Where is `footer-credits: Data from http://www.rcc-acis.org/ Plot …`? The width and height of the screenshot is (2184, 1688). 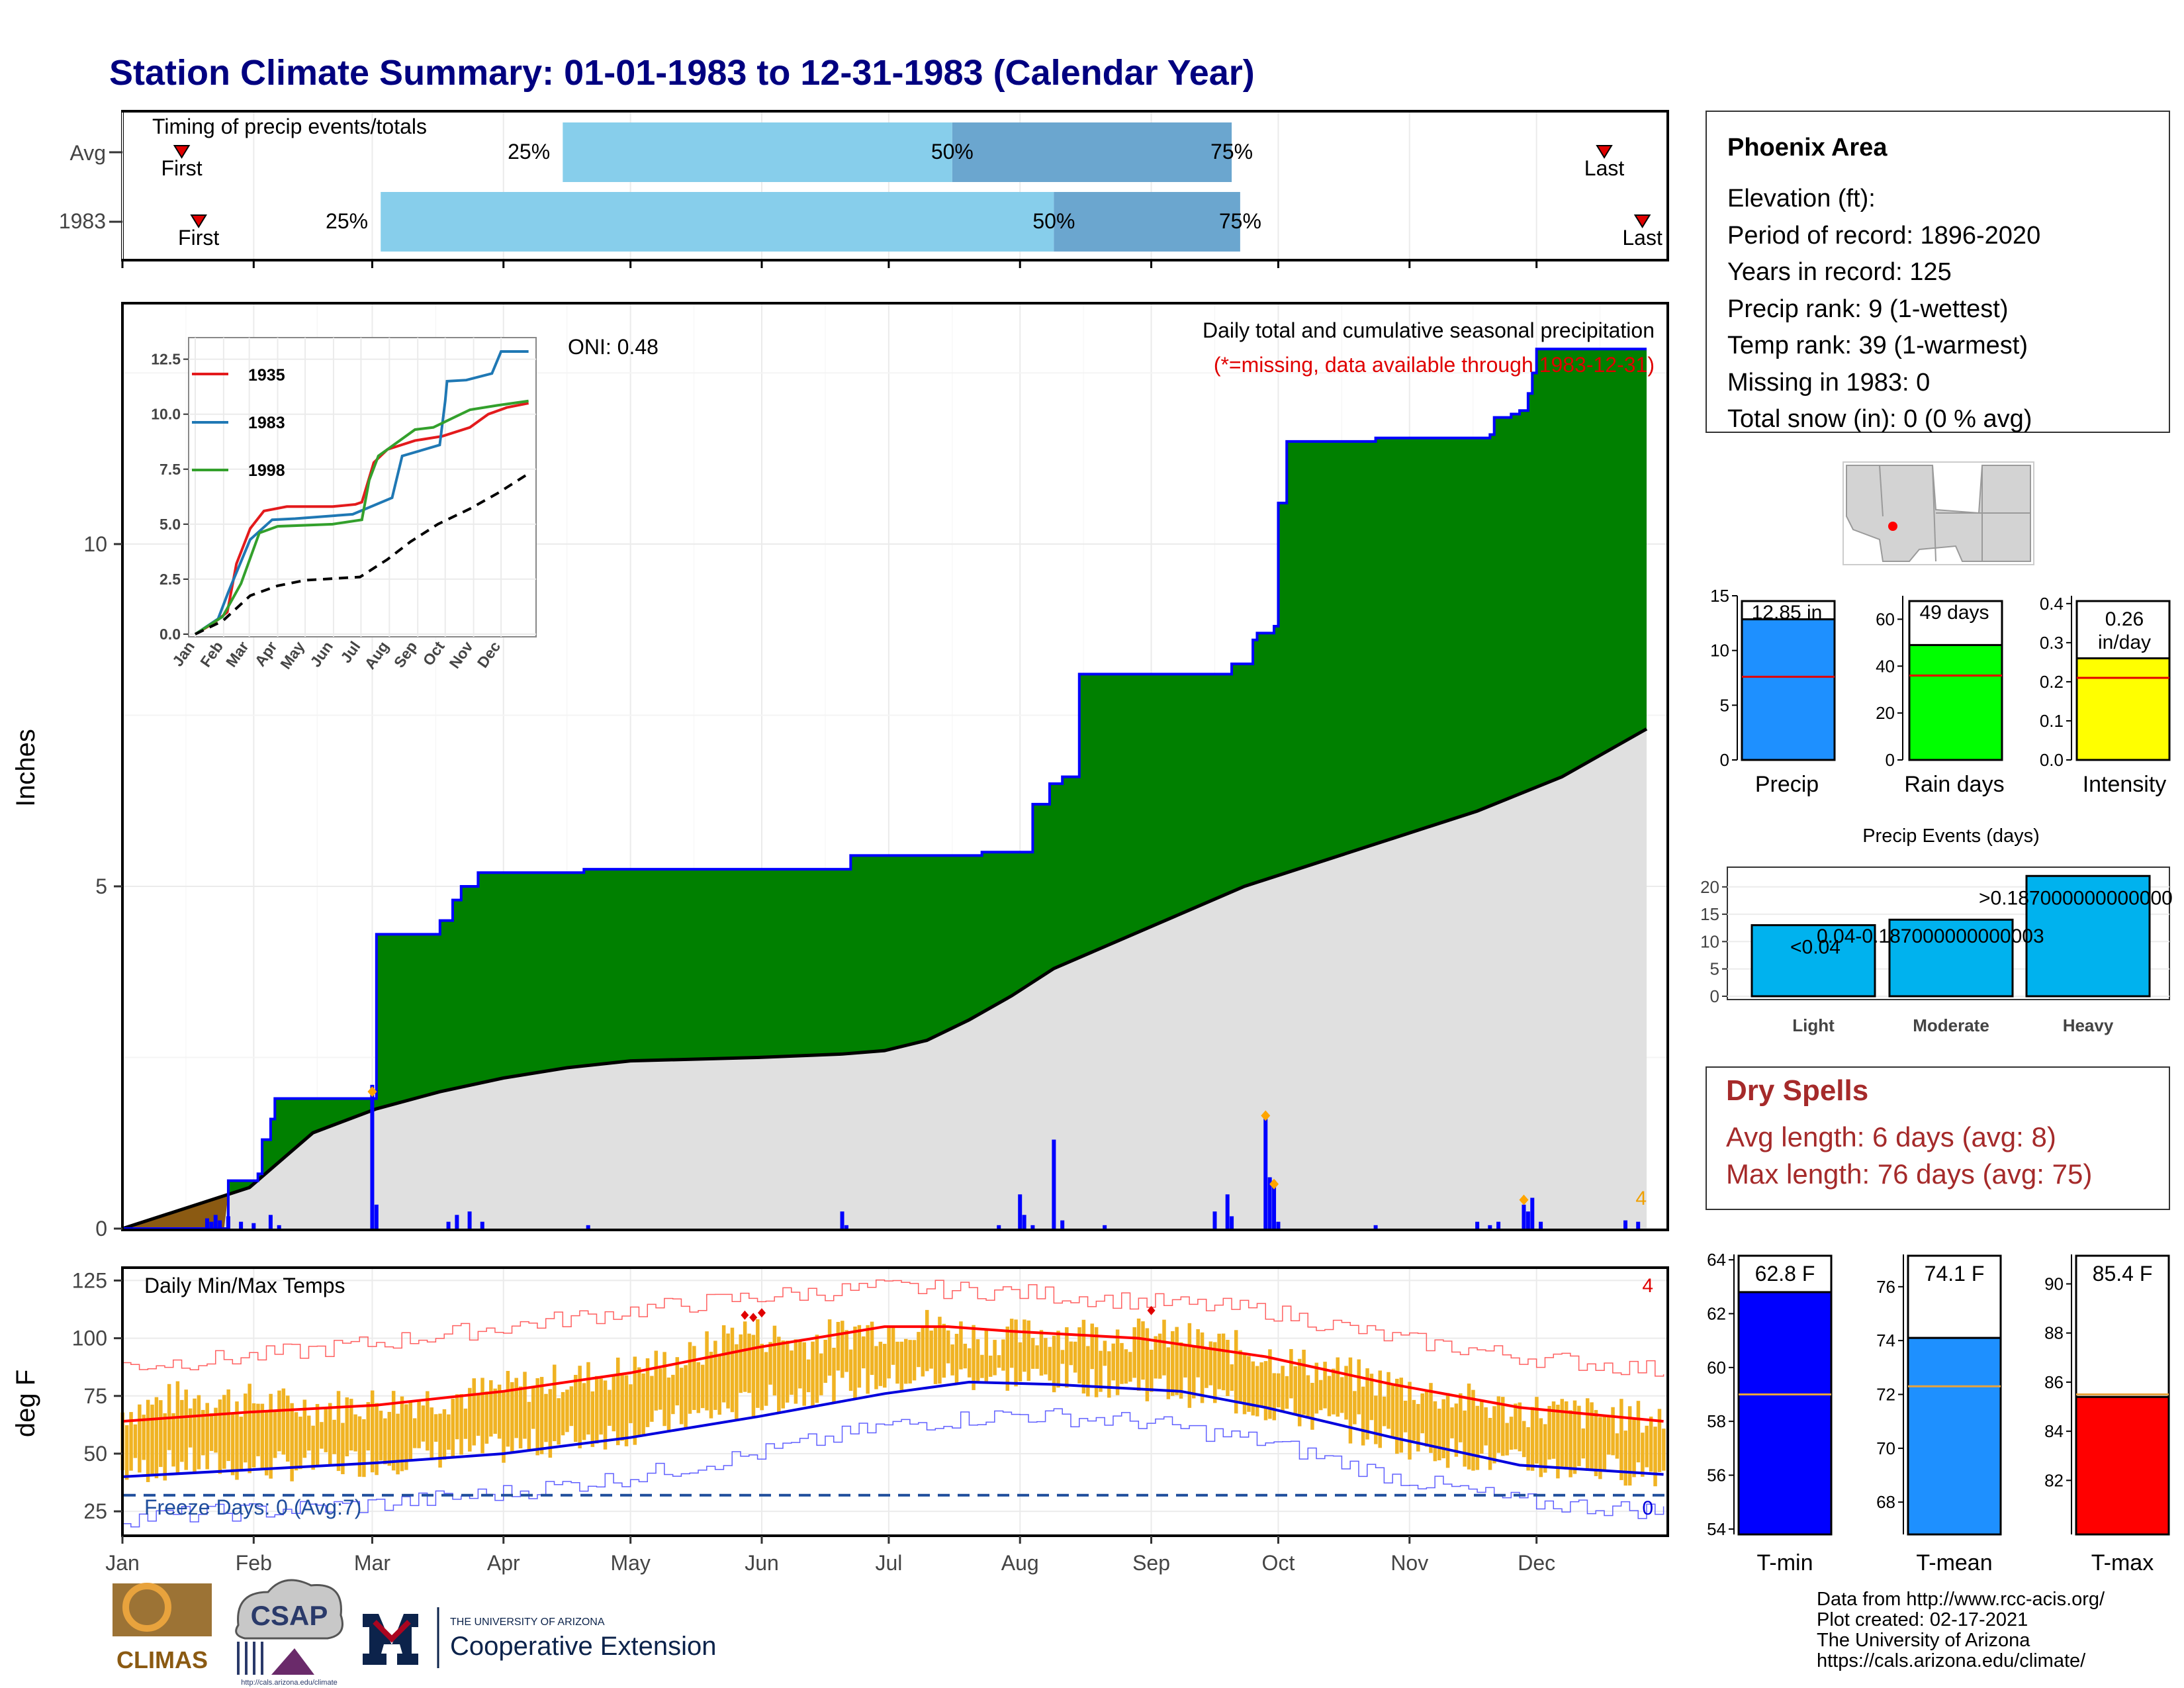
footer-credits: Data from http://www.rcc-acis.org/ Plot … is located at coordinates (1961, 1630).